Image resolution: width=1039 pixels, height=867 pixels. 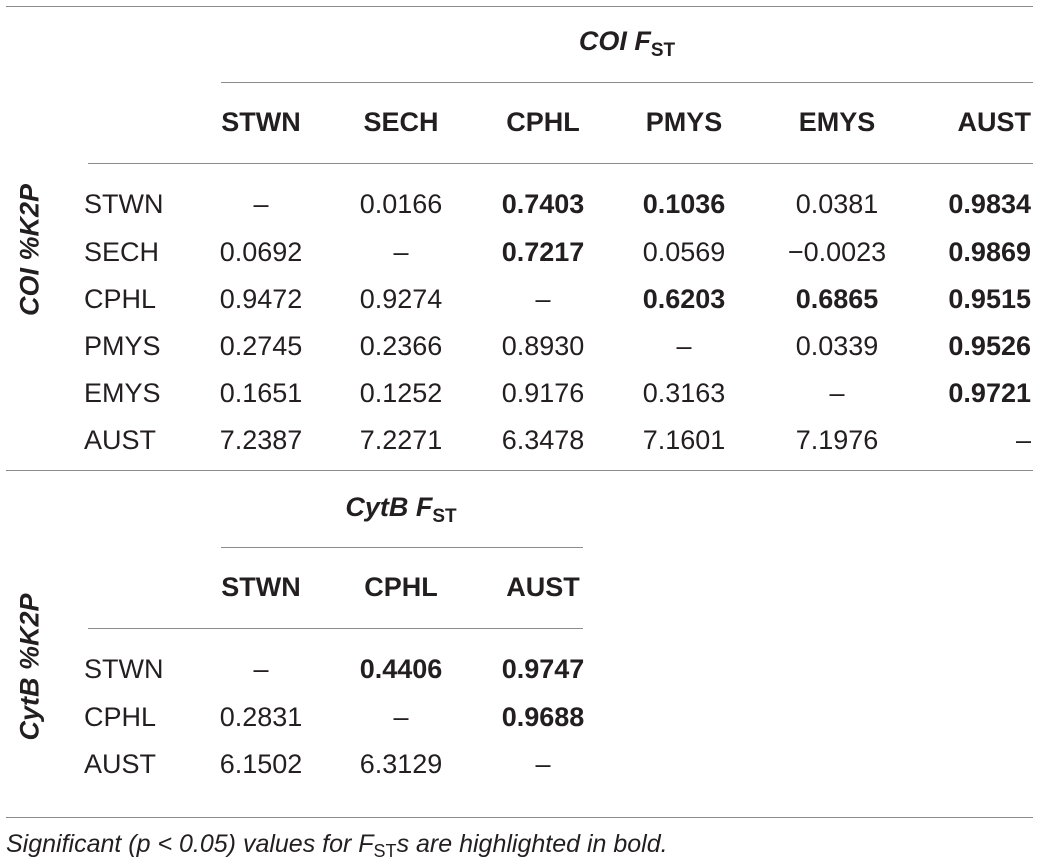 What do you see at coordinates (627, 43) in the screenshot?
I see `coi-fst-title: COI FST` at bounding box center [627, 43].